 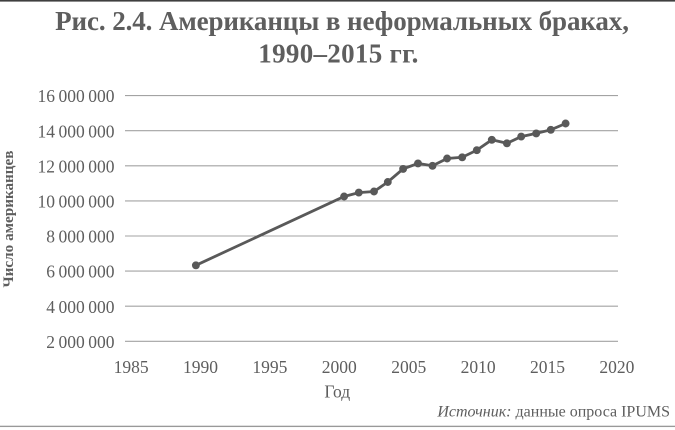 I want to click on svg-text: 12 000 000, so click(x=75, y=166).